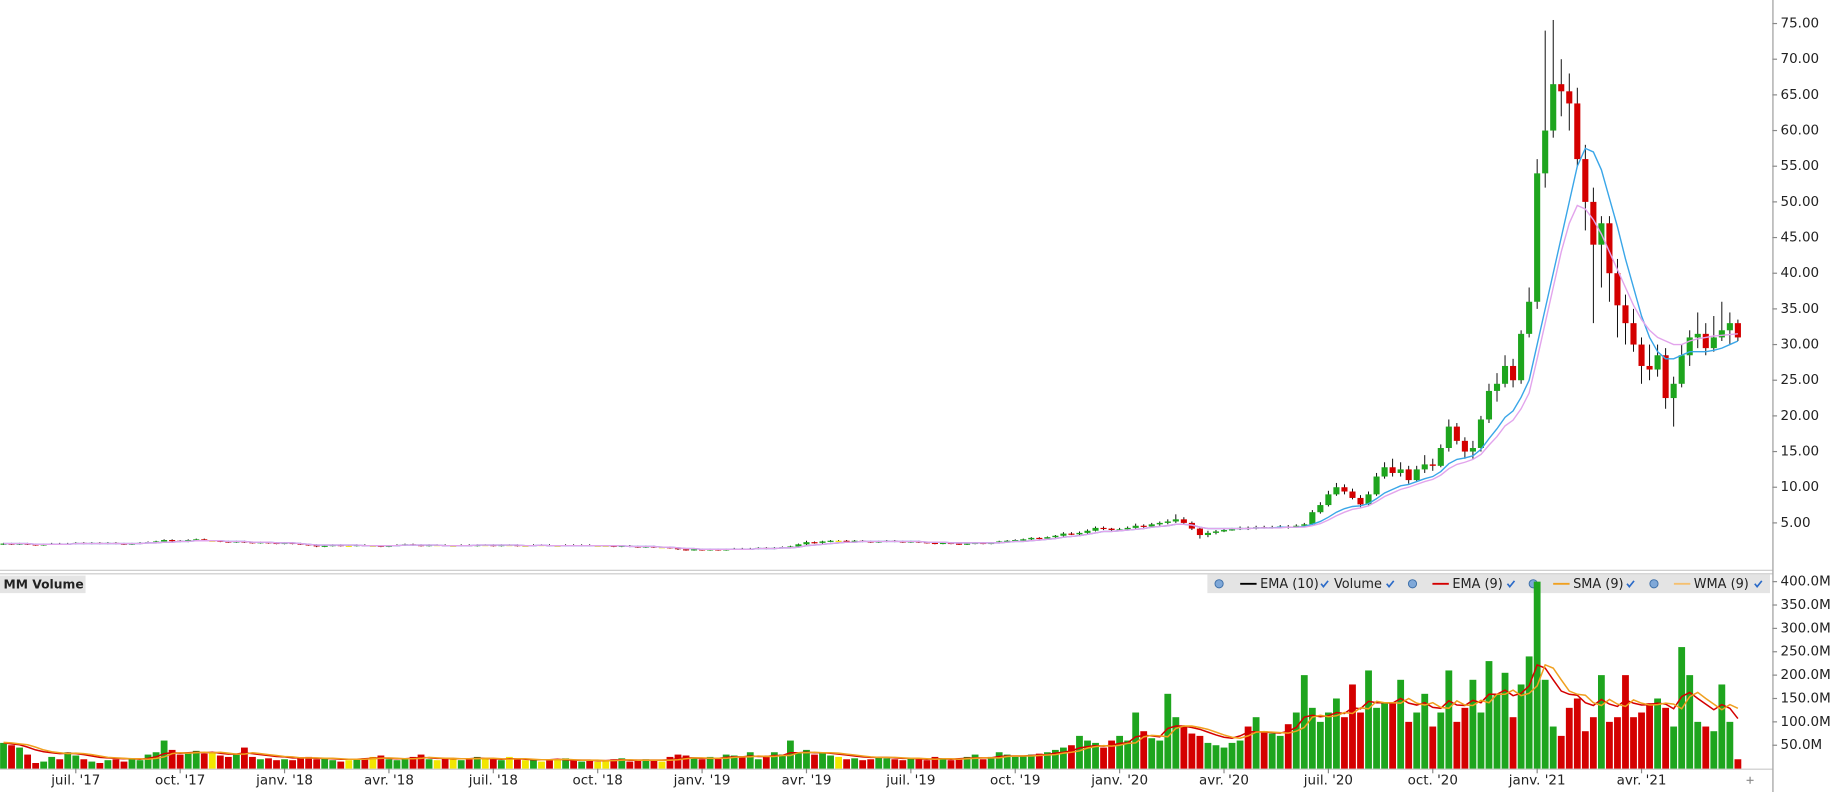 Image resolution: width=1838 pixels, height=792 pixels. I want to click on legend-label: Volume, so click(1358, 584).